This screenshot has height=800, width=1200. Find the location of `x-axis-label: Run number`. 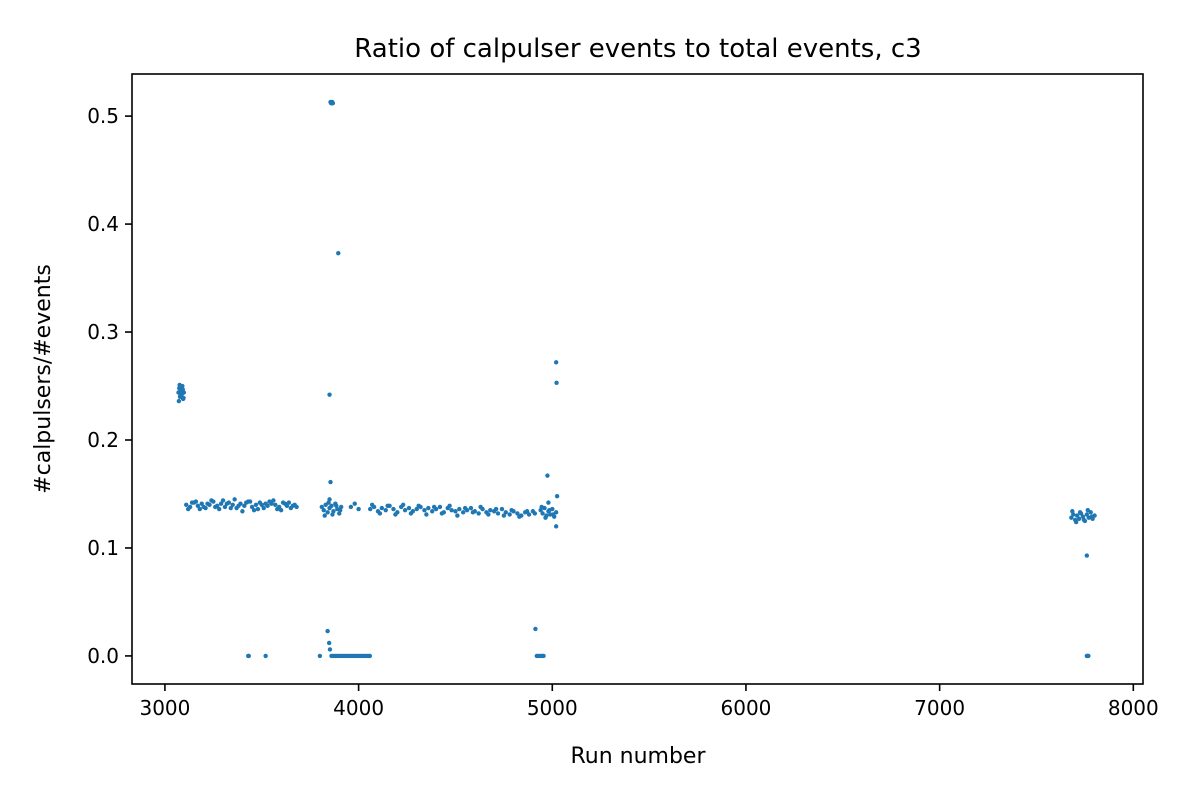

x-axis-label: Run number is located at coordinates (638, 756).